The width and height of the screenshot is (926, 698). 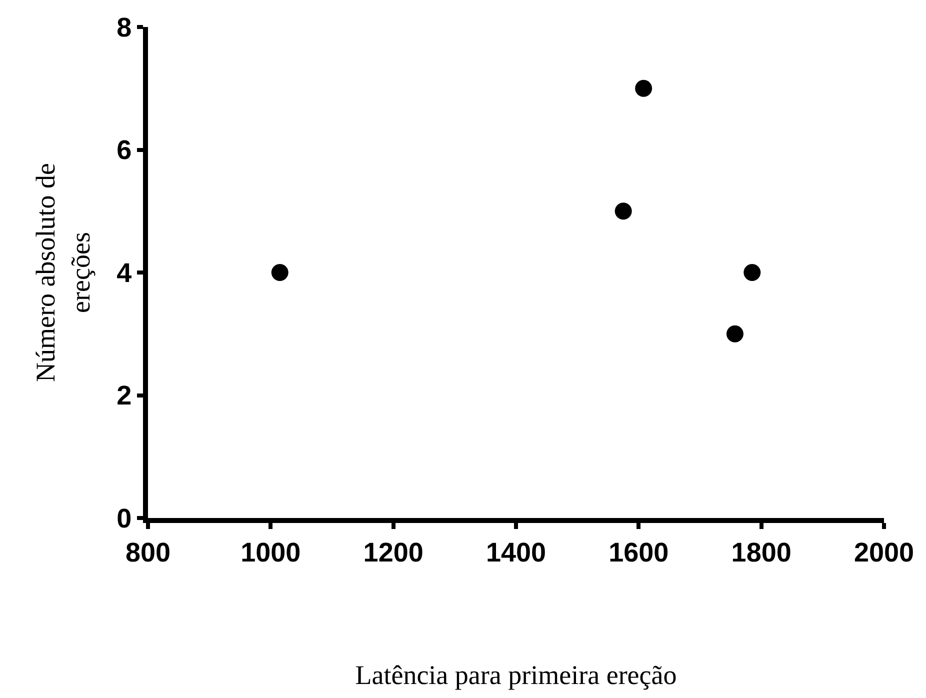 What do you see at coordinates (393, 552) in the screenshot?
I see `x-tick-label: 1200` at bounding box center [393, 552].